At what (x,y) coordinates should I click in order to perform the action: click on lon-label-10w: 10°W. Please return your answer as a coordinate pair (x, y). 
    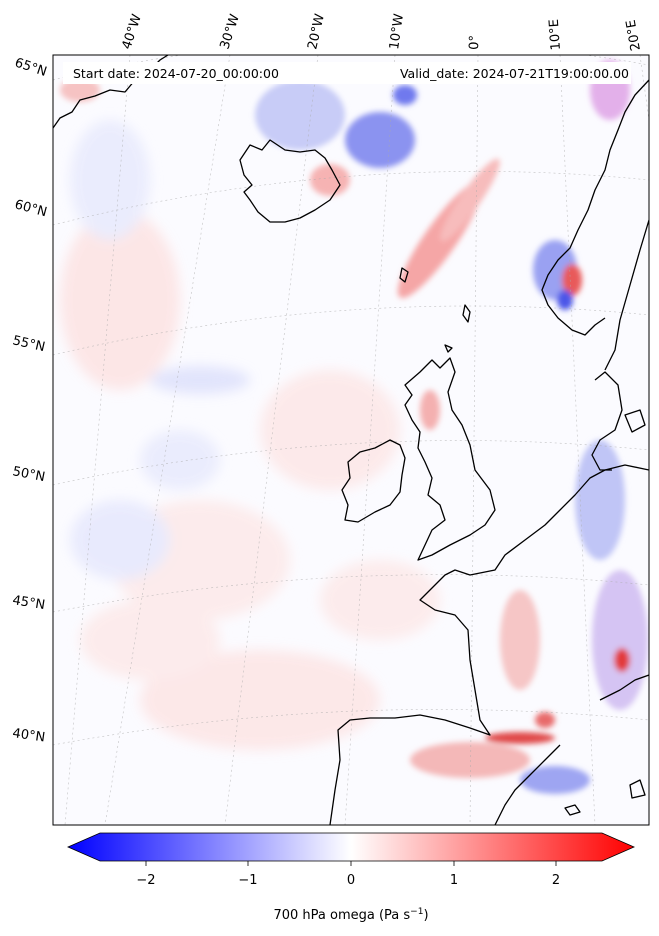
    Looking at the image, I should click on (397, 32).